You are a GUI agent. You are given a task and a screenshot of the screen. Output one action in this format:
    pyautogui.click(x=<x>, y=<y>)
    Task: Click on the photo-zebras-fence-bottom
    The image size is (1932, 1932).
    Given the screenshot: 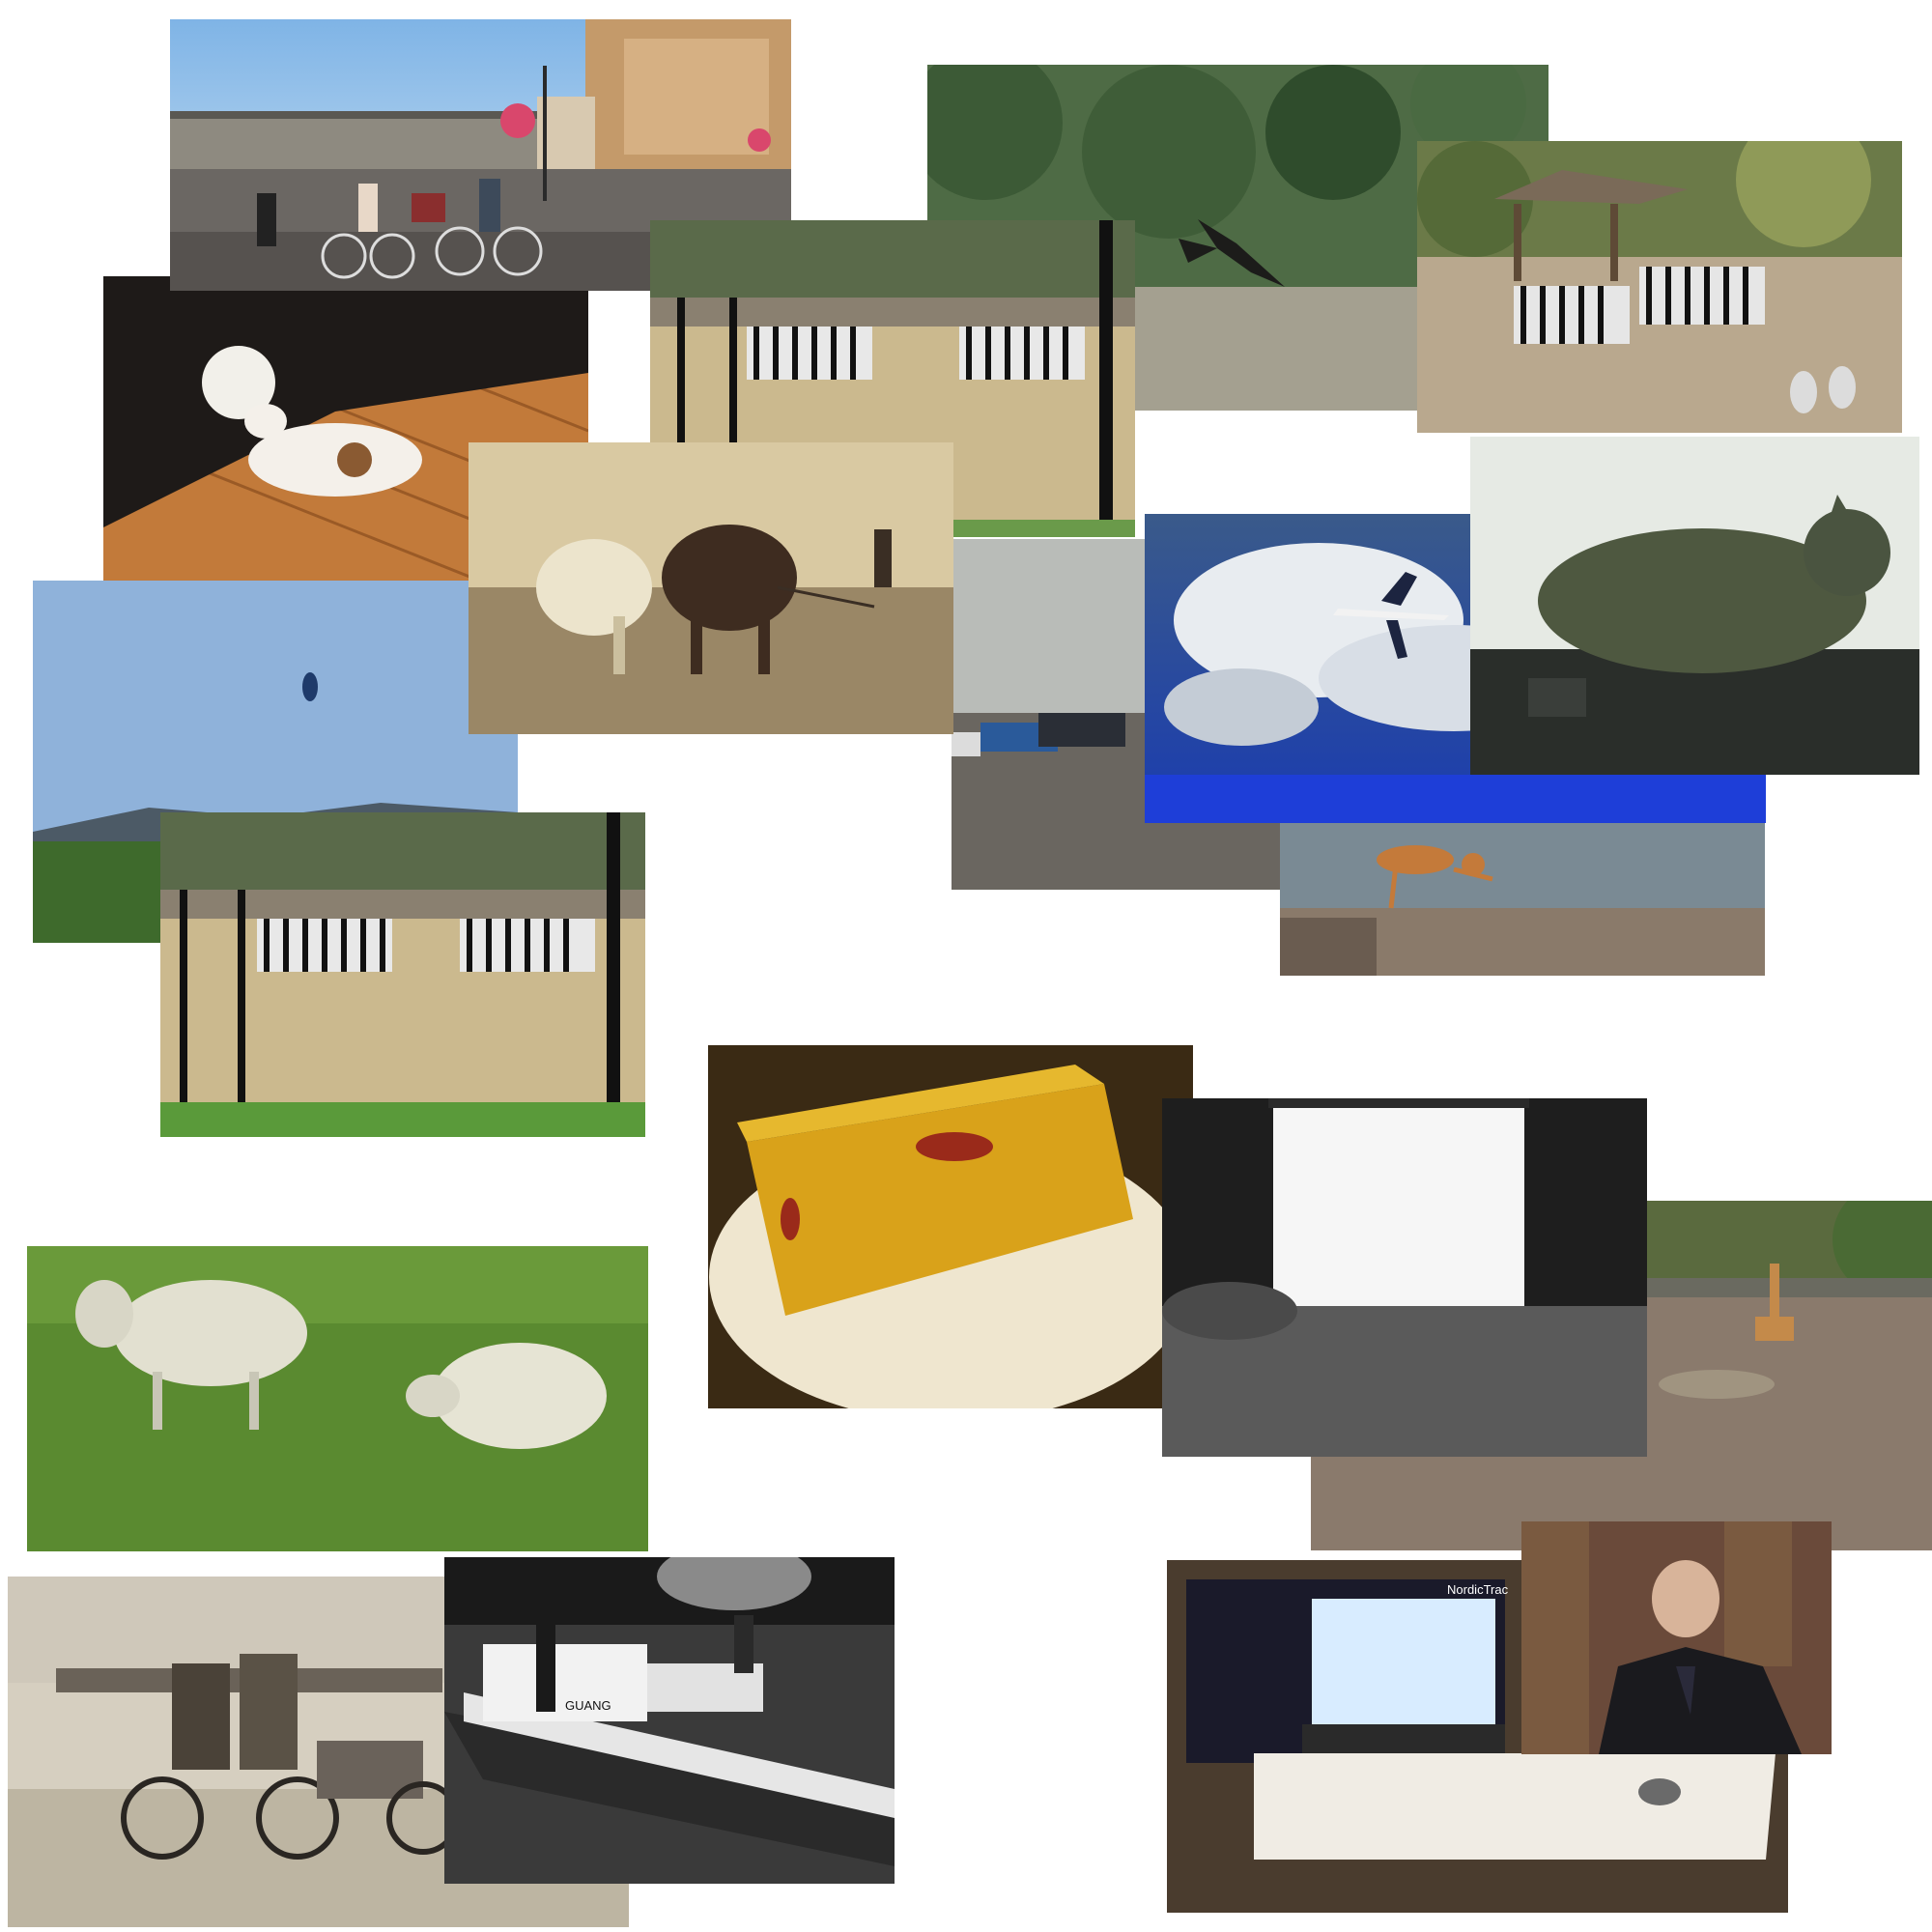 What is the action you would take?
    pyautogui.click(x=402, y=974)
    